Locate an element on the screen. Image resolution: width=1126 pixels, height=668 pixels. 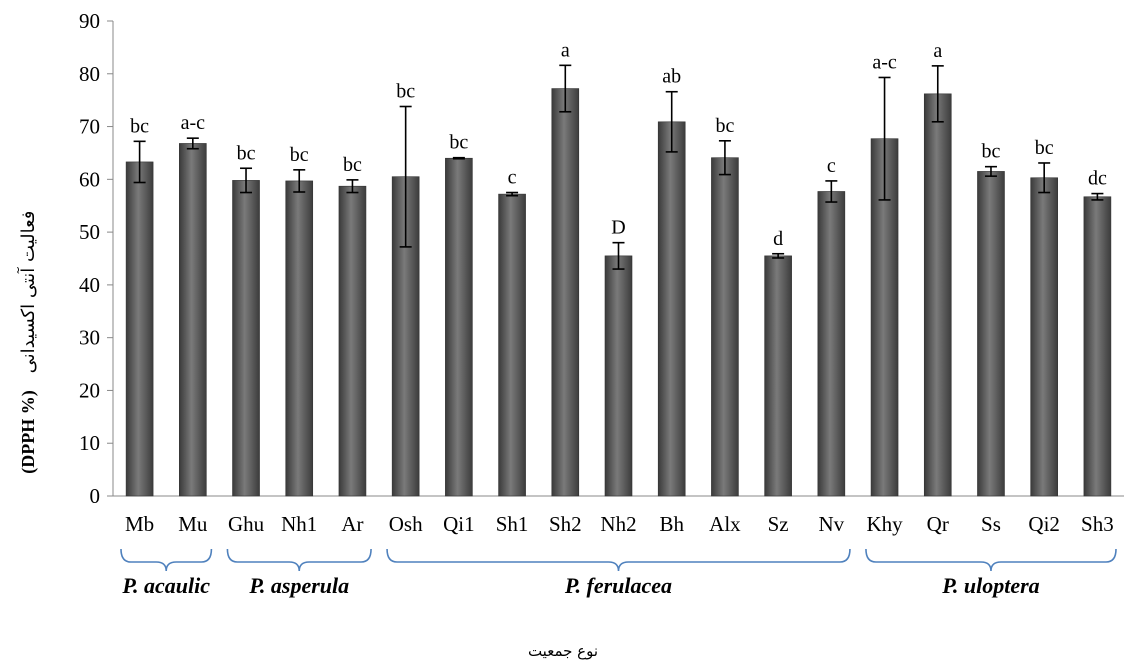
x-tick-label: Nh2 is located at coordinates (618, 524).